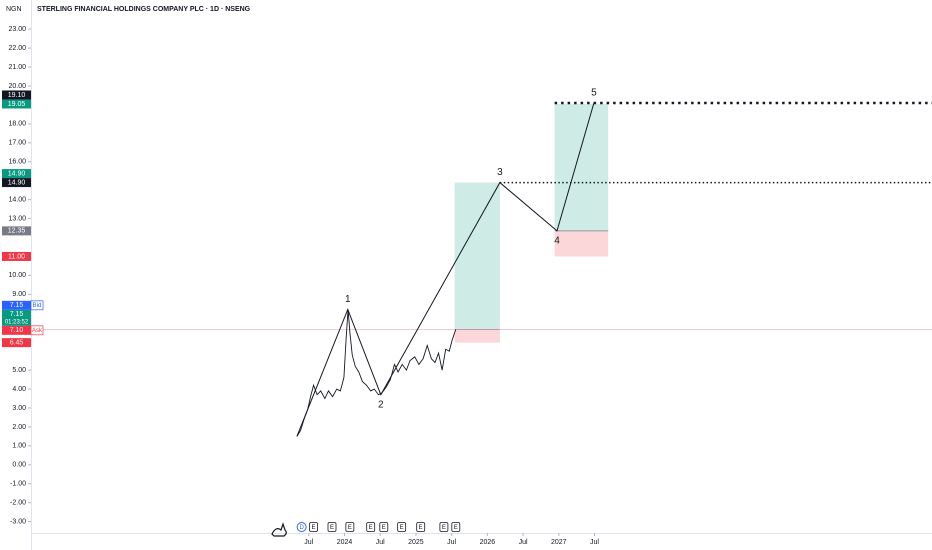  What do you see at coordinates (17, 29) in the screenshot?
I see `y-tick-label: 23.00` at bounding box center [17, 29].